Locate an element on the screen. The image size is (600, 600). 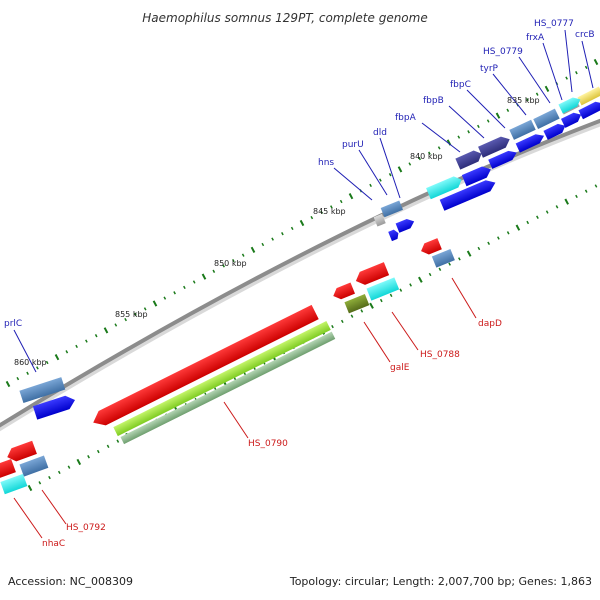
gene-galE is located at coordinates (343, 292).